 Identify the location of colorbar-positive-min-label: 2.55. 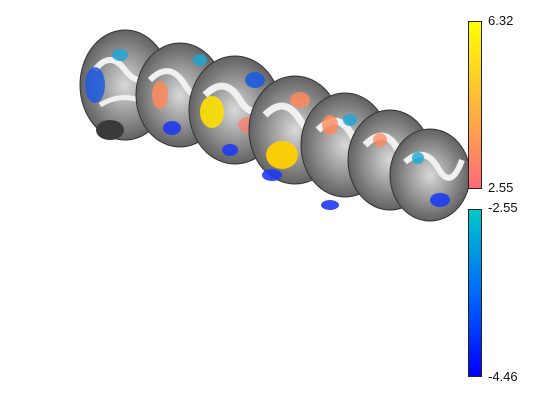
(501, 187).